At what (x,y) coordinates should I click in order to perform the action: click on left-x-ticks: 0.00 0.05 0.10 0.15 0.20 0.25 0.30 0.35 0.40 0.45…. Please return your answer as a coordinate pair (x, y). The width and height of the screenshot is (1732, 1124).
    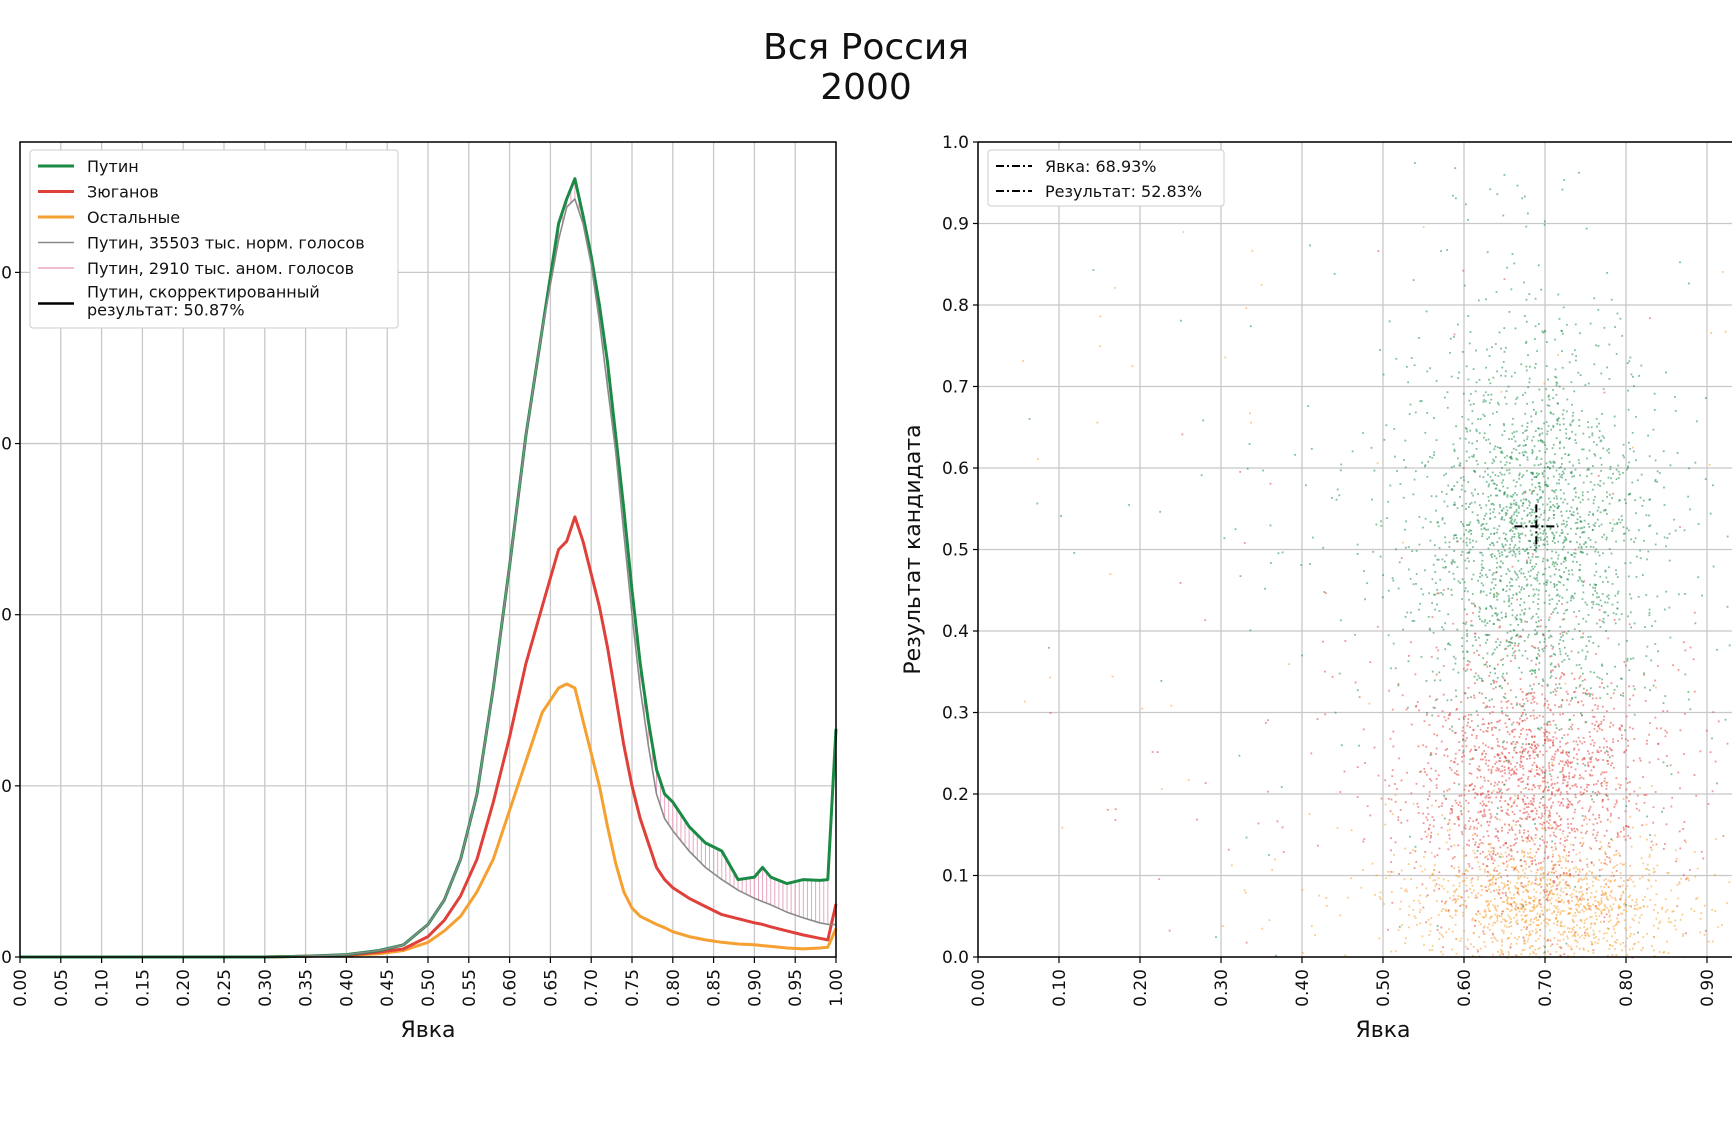
    Looking at the image, I should click on (429, 982).